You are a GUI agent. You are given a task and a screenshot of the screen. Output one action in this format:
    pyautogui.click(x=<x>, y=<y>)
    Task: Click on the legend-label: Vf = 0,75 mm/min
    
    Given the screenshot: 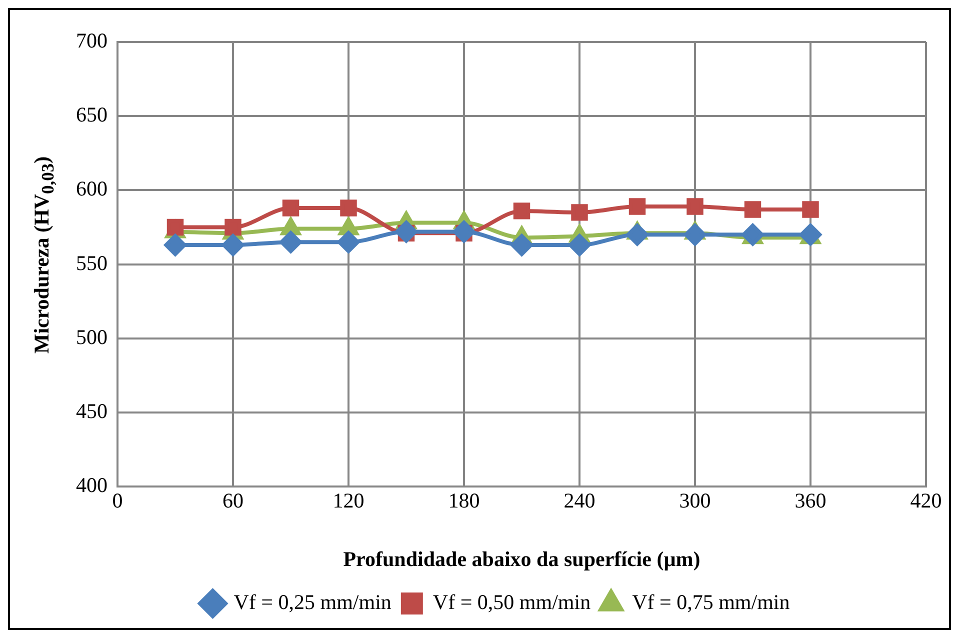 What is the action you would take?
    pyautogui.click(x=711, y=602)
    